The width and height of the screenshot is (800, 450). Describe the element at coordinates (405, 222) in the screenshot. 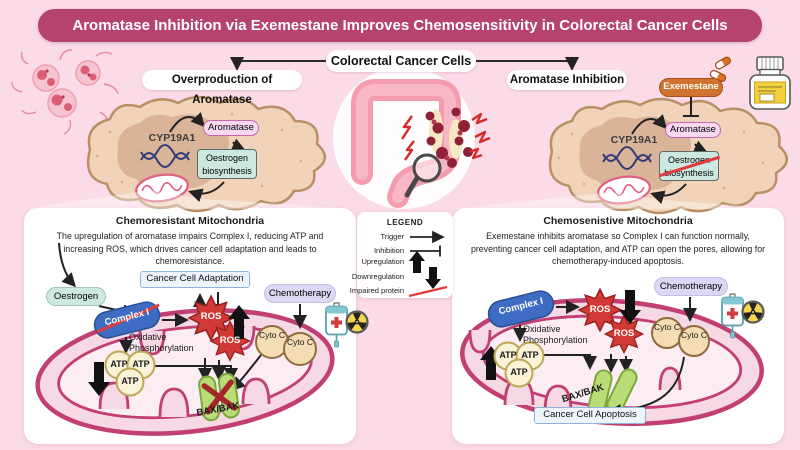

I see `legend-title: LEGEND` at that location.